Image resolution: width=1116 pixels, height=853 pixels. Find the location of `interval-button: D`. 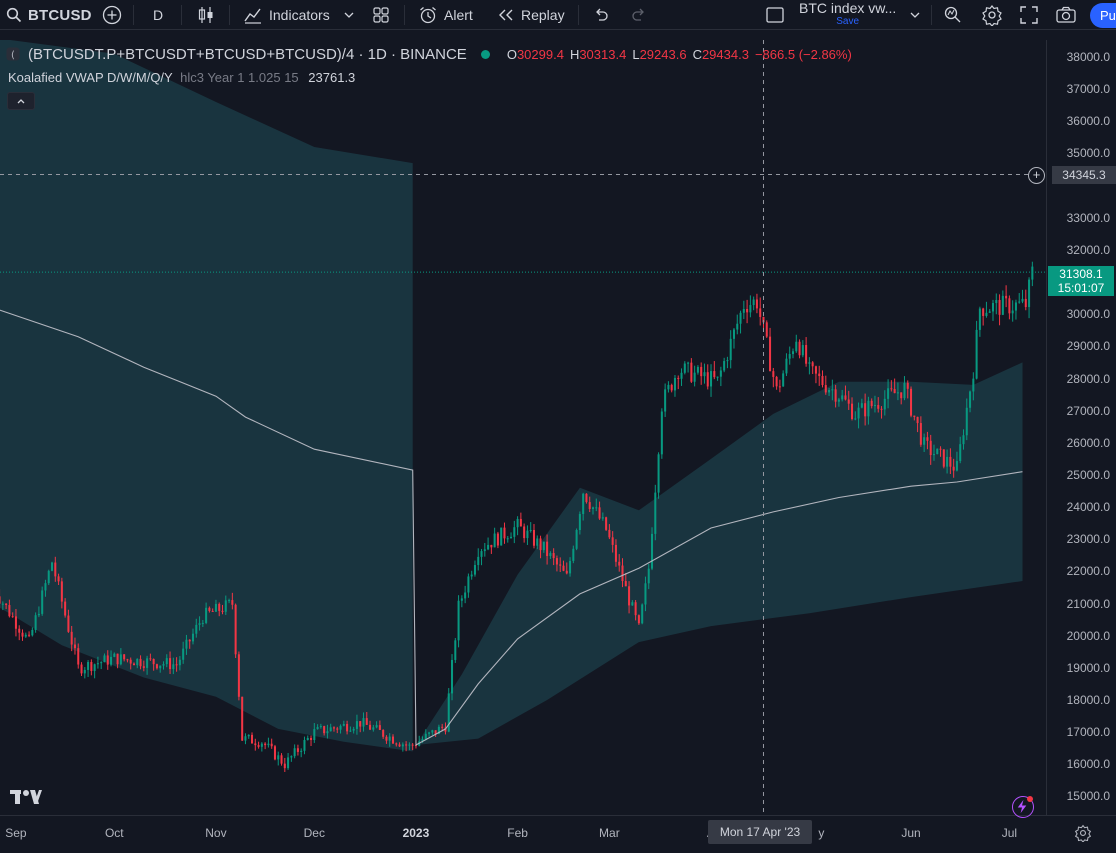

interval-button: D is located at coordinates (158, 15).